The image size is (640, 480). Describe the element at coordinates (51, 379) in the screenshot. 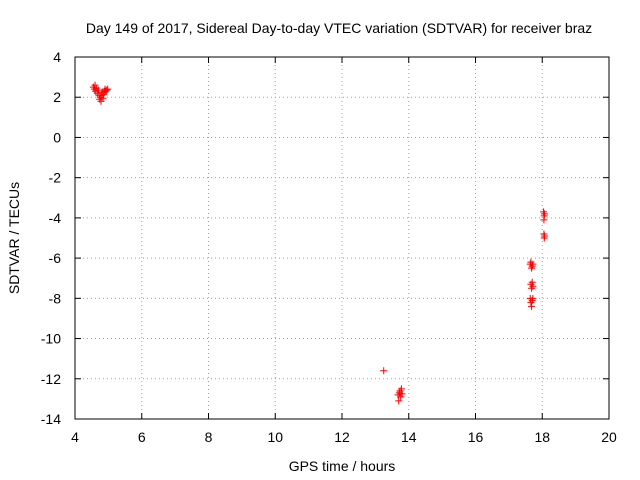

I see `y-tick-label: -12` at that location.